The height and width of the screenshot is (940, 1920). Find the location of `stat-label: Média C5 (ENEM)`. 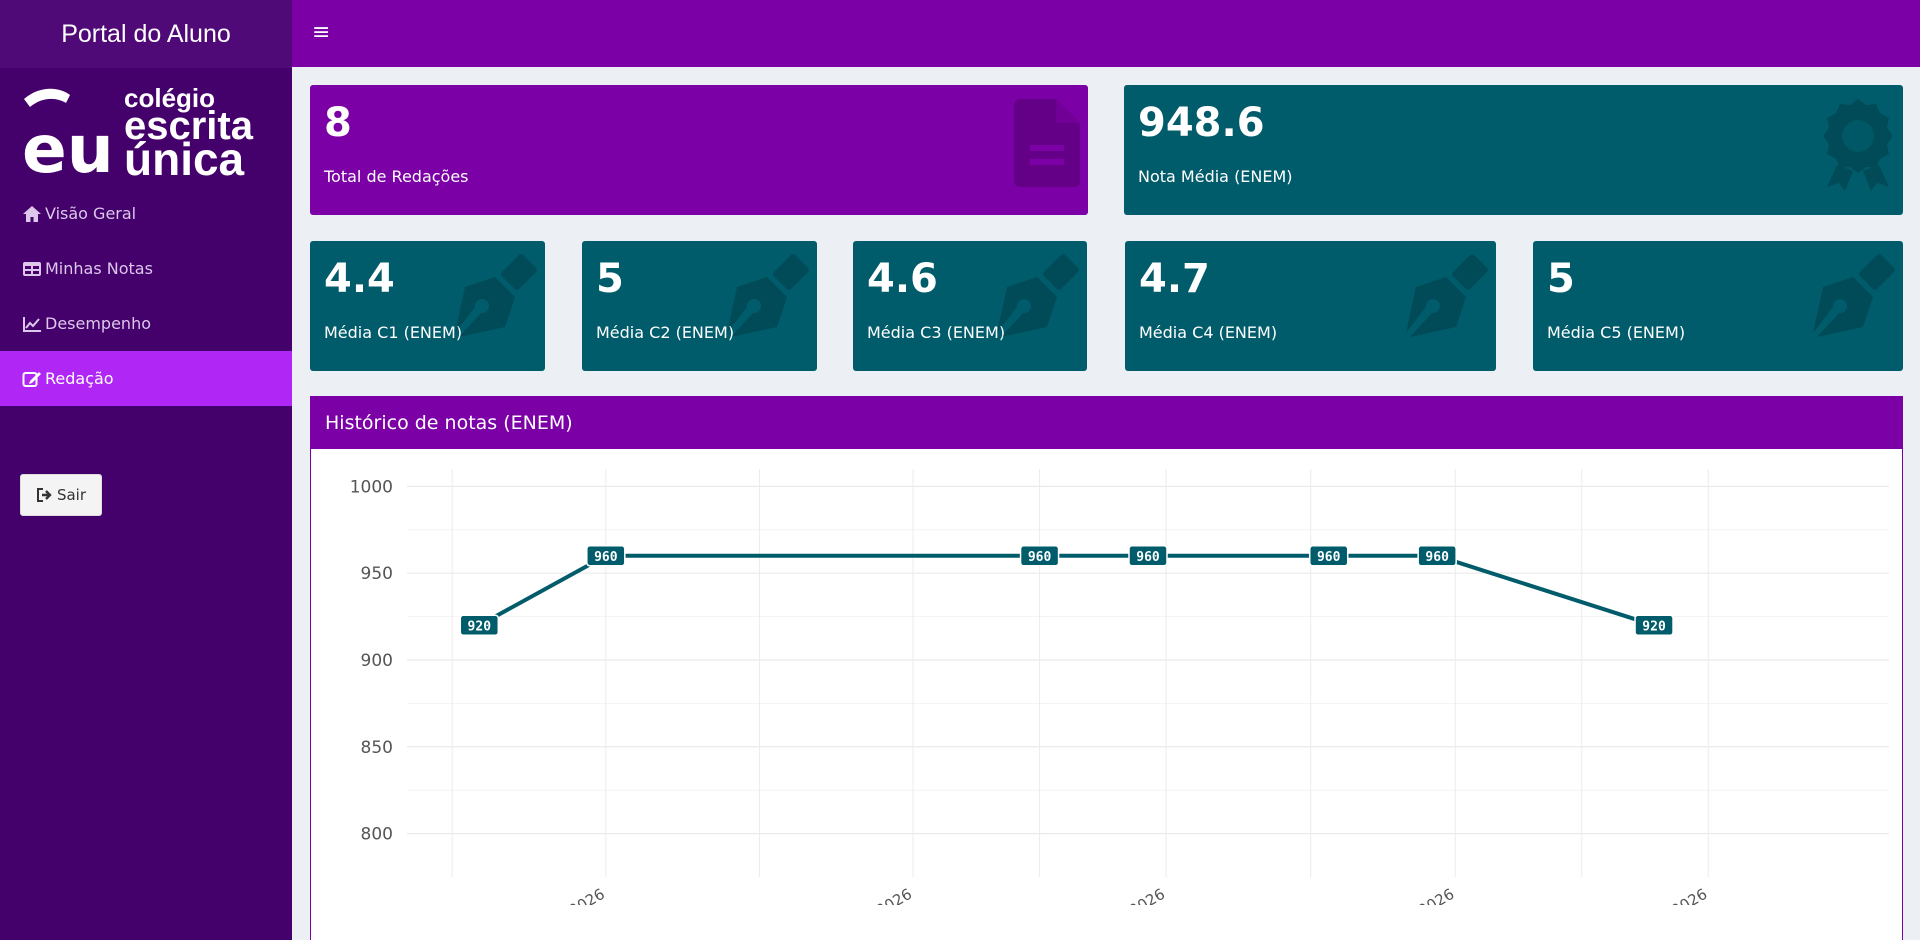

stat-label: Média C5 (ENEM) is located at coordinates (1616, 332).